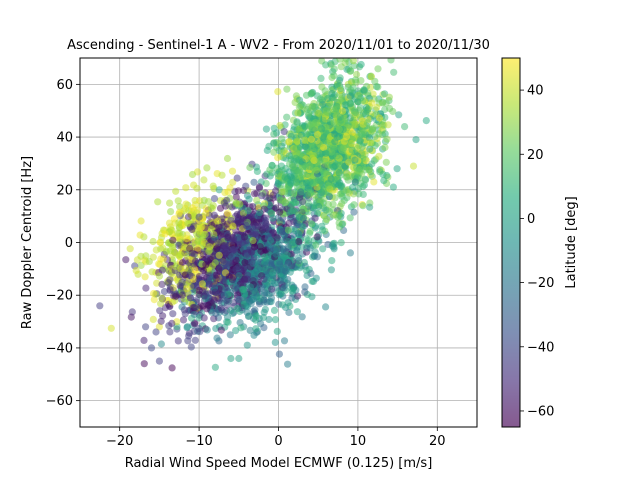 The height and width of the screenshot is (480, 640). Describe the element at coordinates (540, 411) in the screenshot. I see `colorbar-tick-label: −60` at that location.